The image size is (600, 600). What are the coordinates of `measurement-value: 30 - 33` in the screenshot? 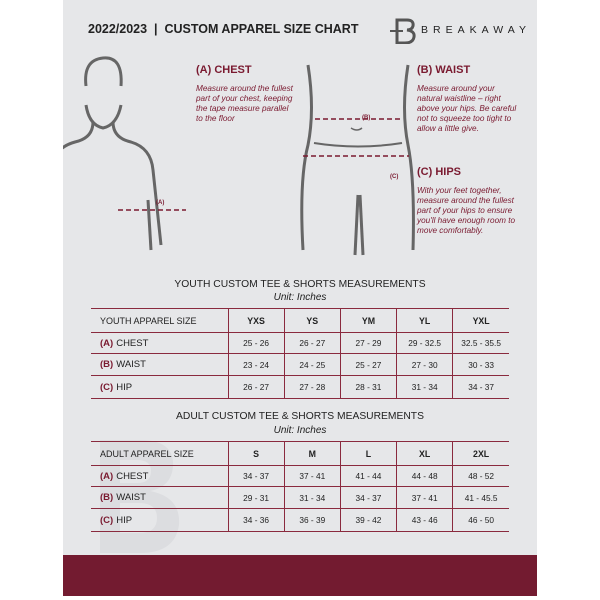 It's located at (480, 364).